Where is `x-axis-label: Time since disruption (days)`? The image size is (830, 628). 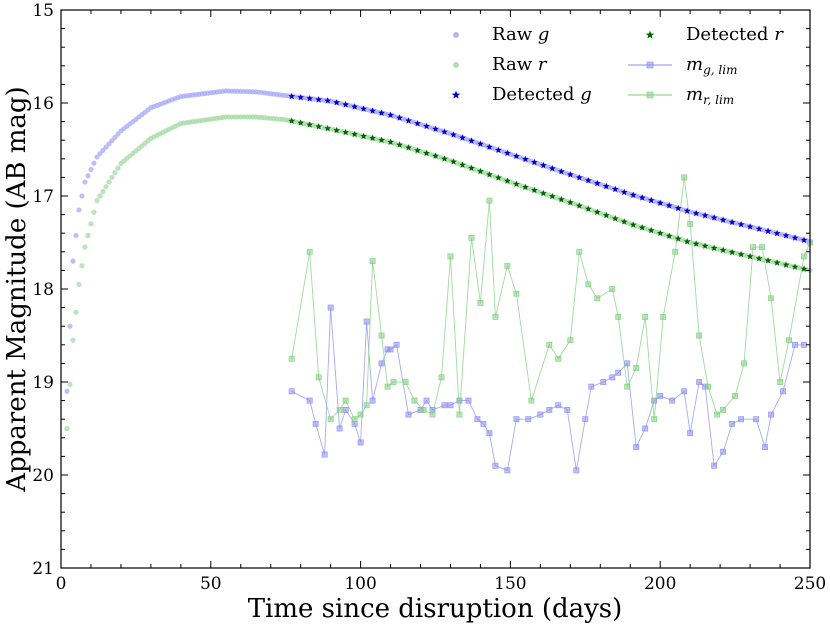 x-axis-label: Time since disruption (days) is located at coordinates (435, 609).